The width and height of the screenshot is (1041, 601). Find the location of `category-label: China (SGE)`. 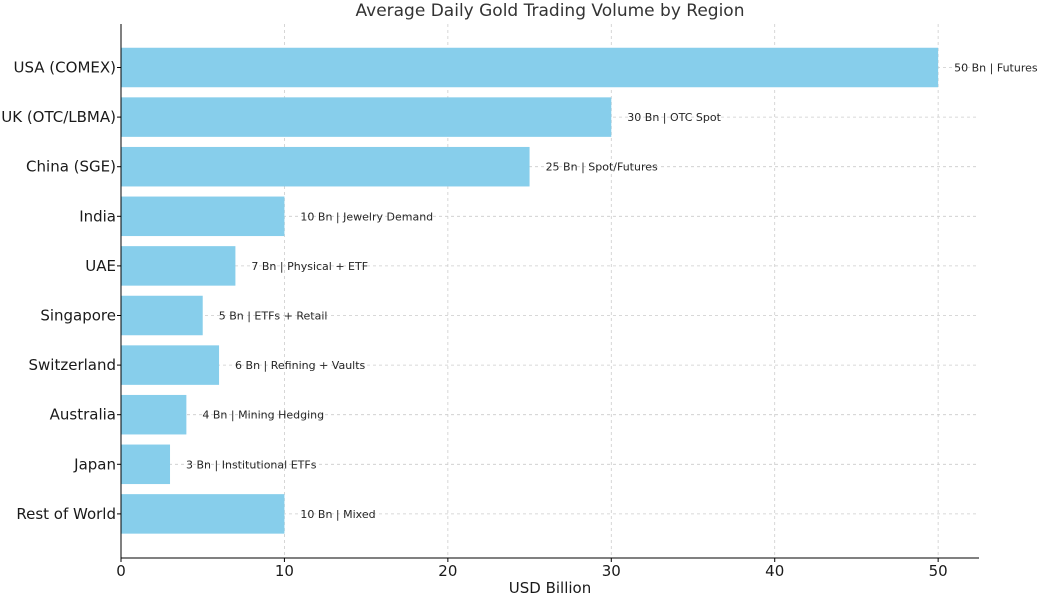

category-label: China (SGE) is located at coordinates (71, 167).